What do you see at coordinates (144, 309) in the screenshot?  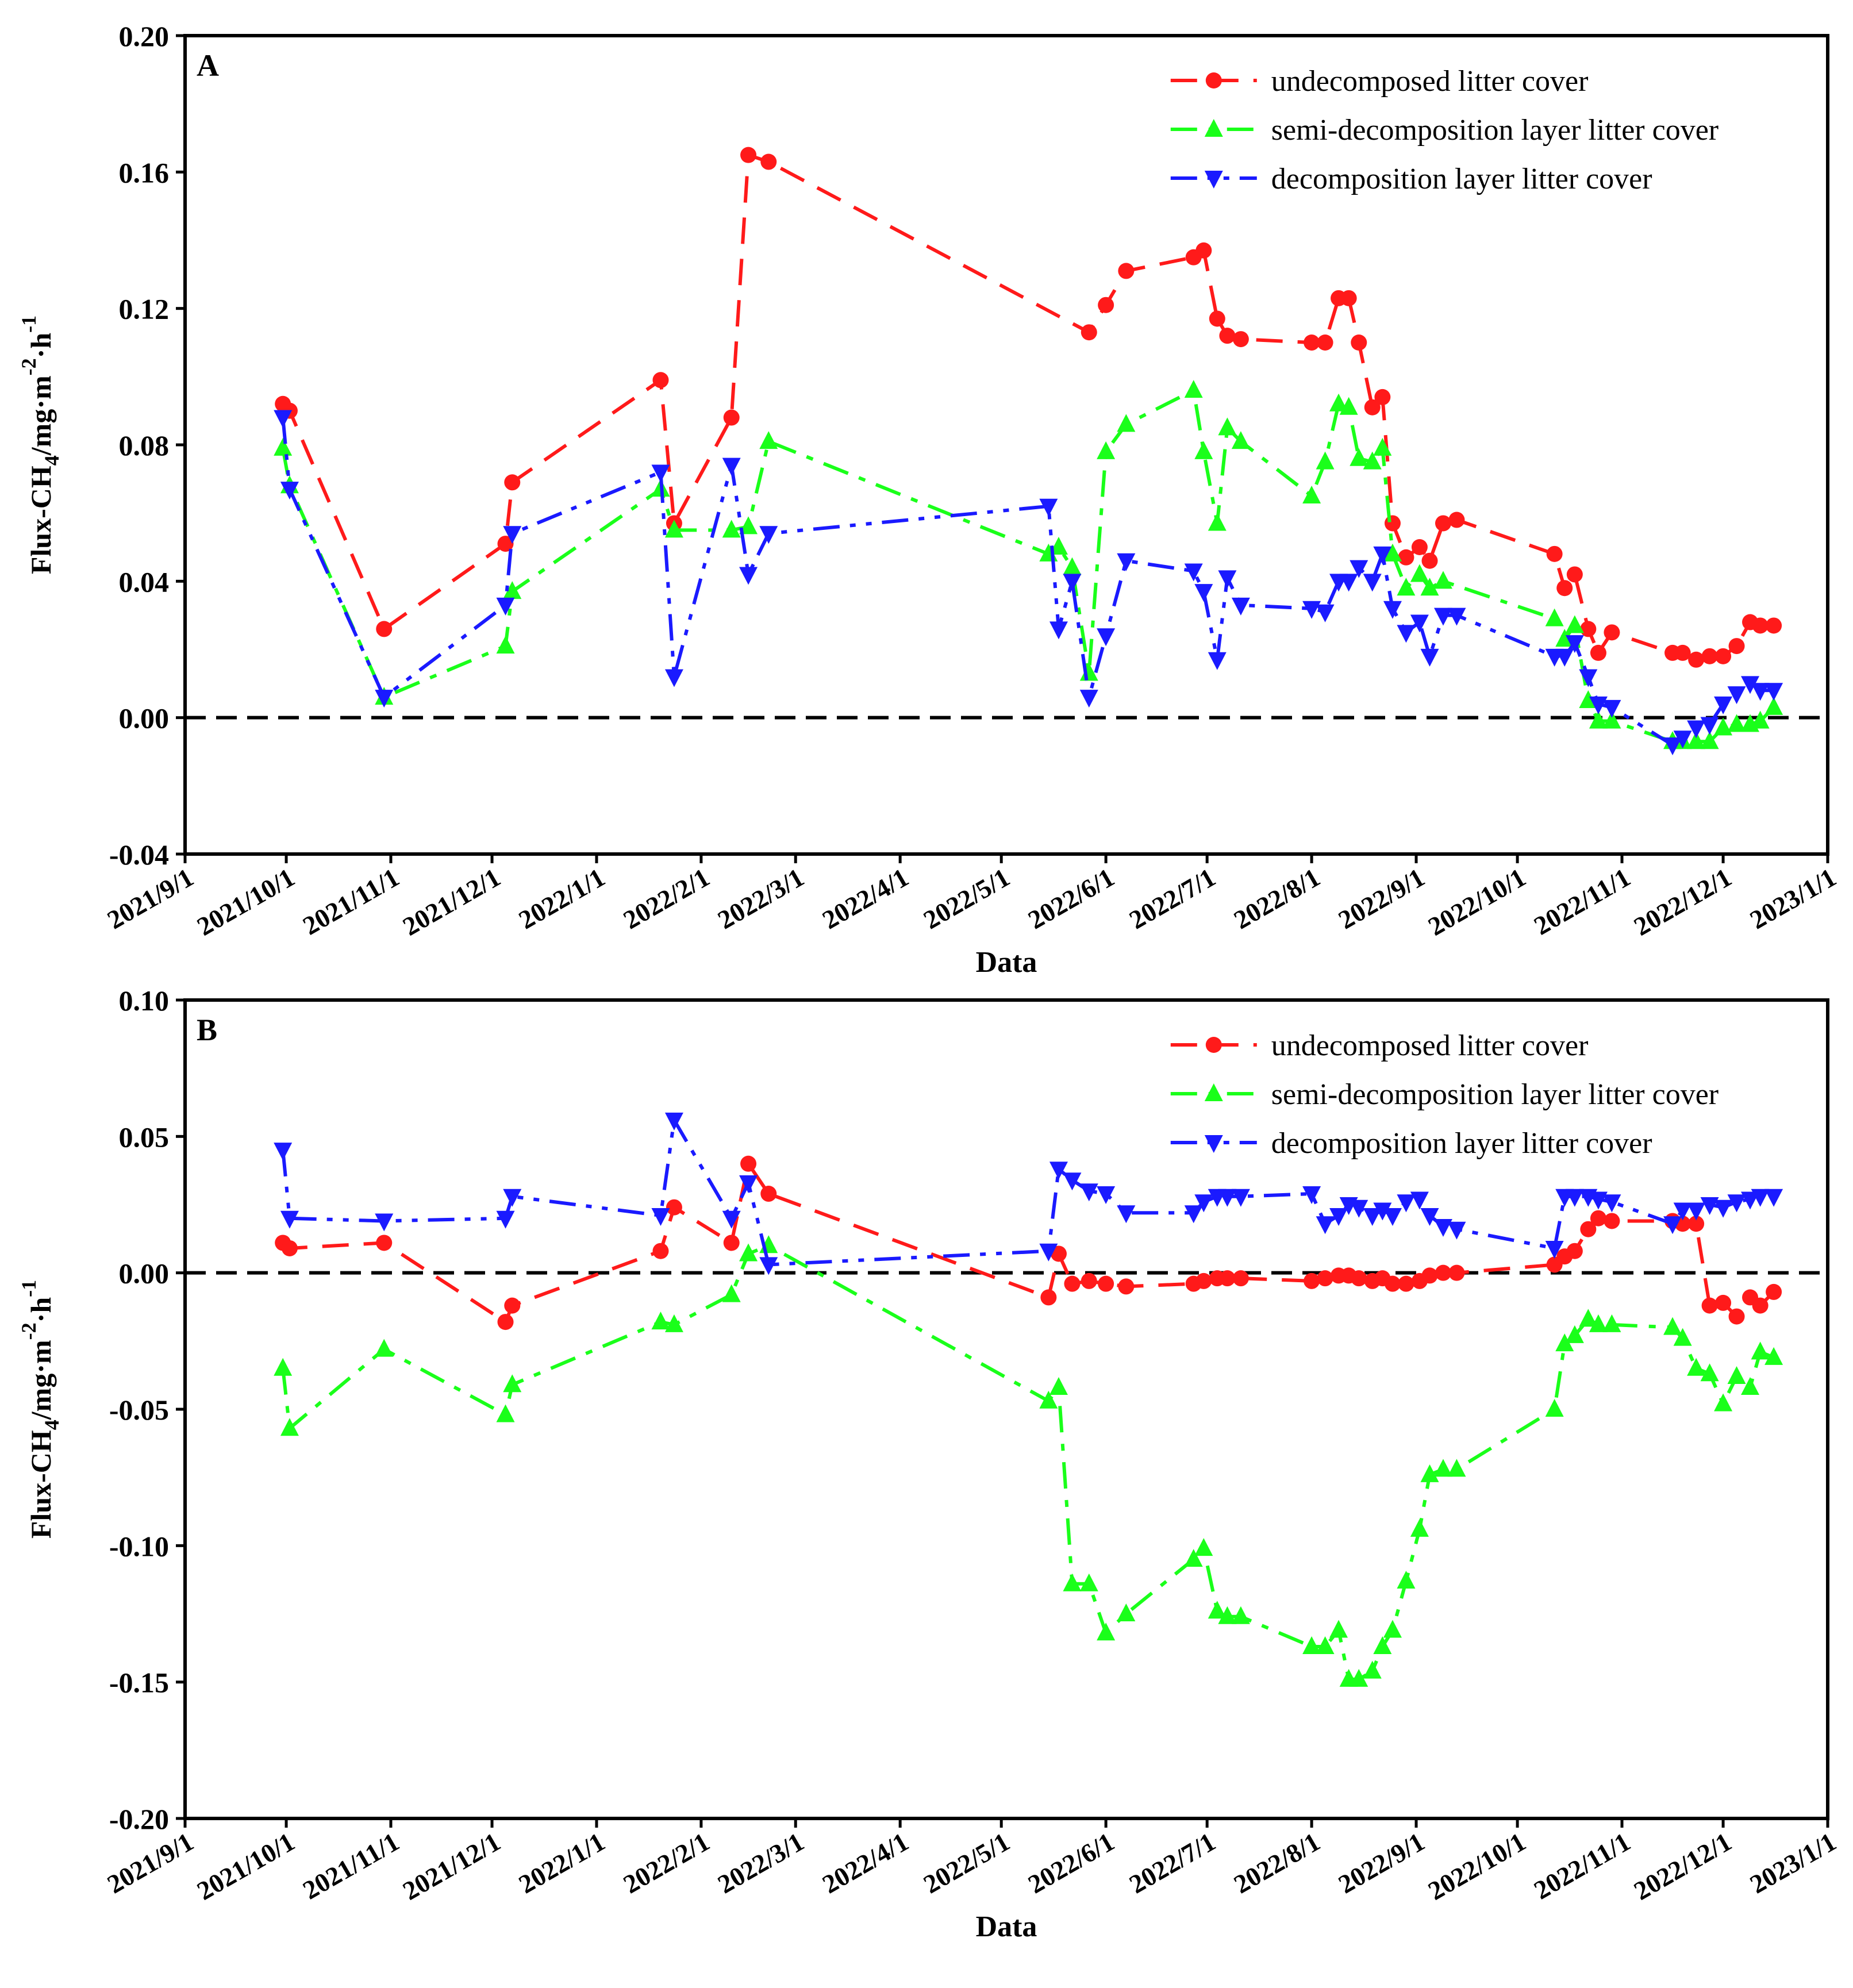 I see `y-tick-label: 0.12` at bounding box center [144, 309].